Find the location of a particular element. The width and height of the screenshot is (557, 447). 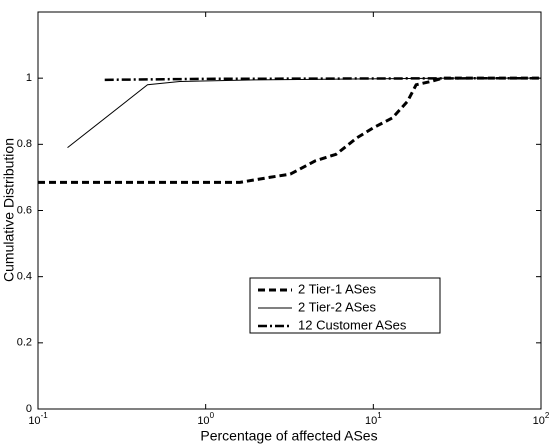

x-axis-label: Percentage of affected ASes is located at coordinates (288, 436).